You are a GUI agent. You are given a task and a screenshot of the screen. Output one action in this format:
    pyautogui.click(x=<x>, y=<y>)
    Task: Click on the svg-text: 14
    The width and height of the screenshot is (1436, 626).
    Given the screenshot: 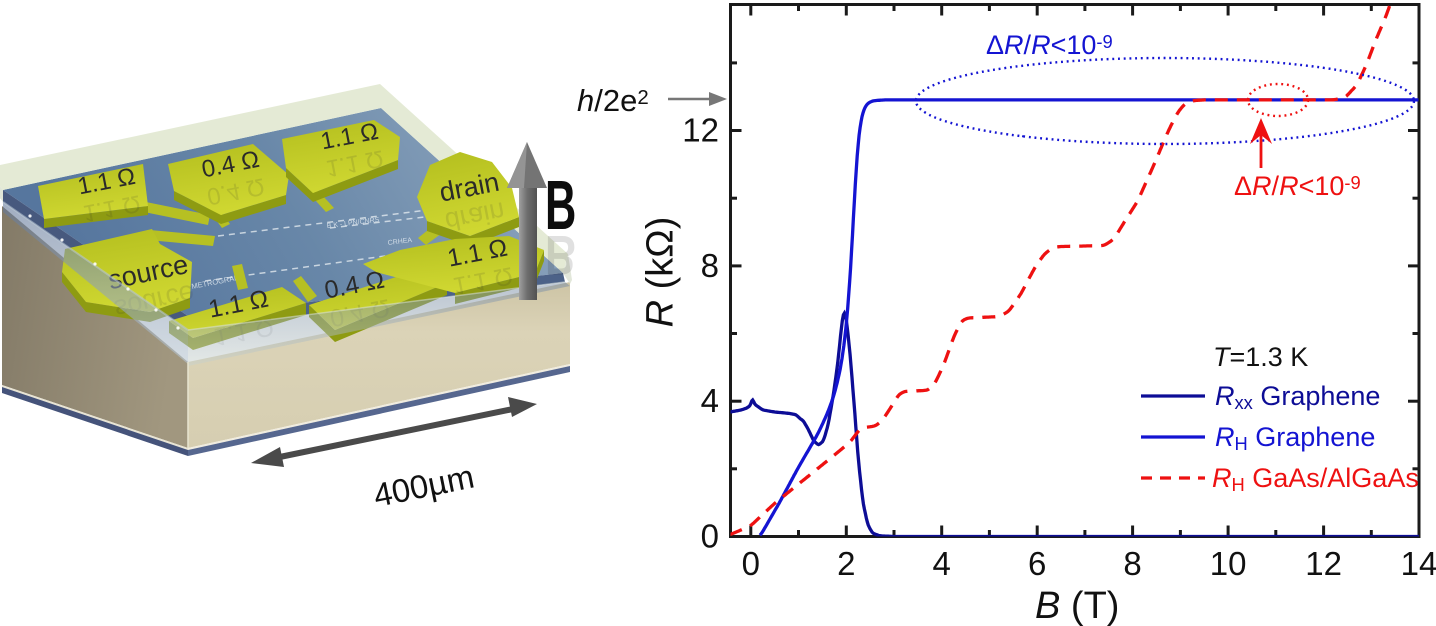 What is the action you would take?
    pyautogui.click(x=1418, y=563)
    